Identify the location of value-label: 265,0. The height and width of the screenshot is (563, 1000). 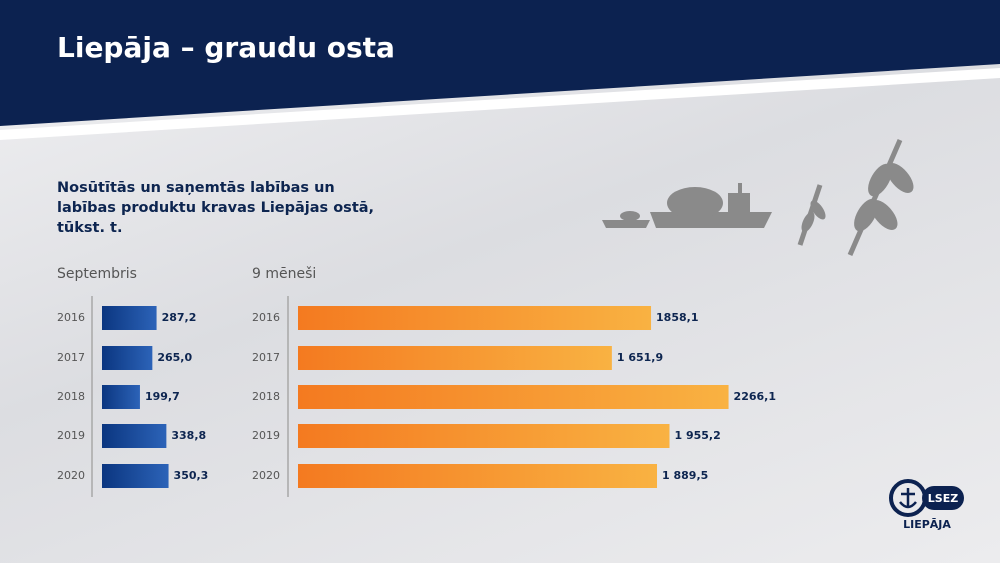
(174, 357).